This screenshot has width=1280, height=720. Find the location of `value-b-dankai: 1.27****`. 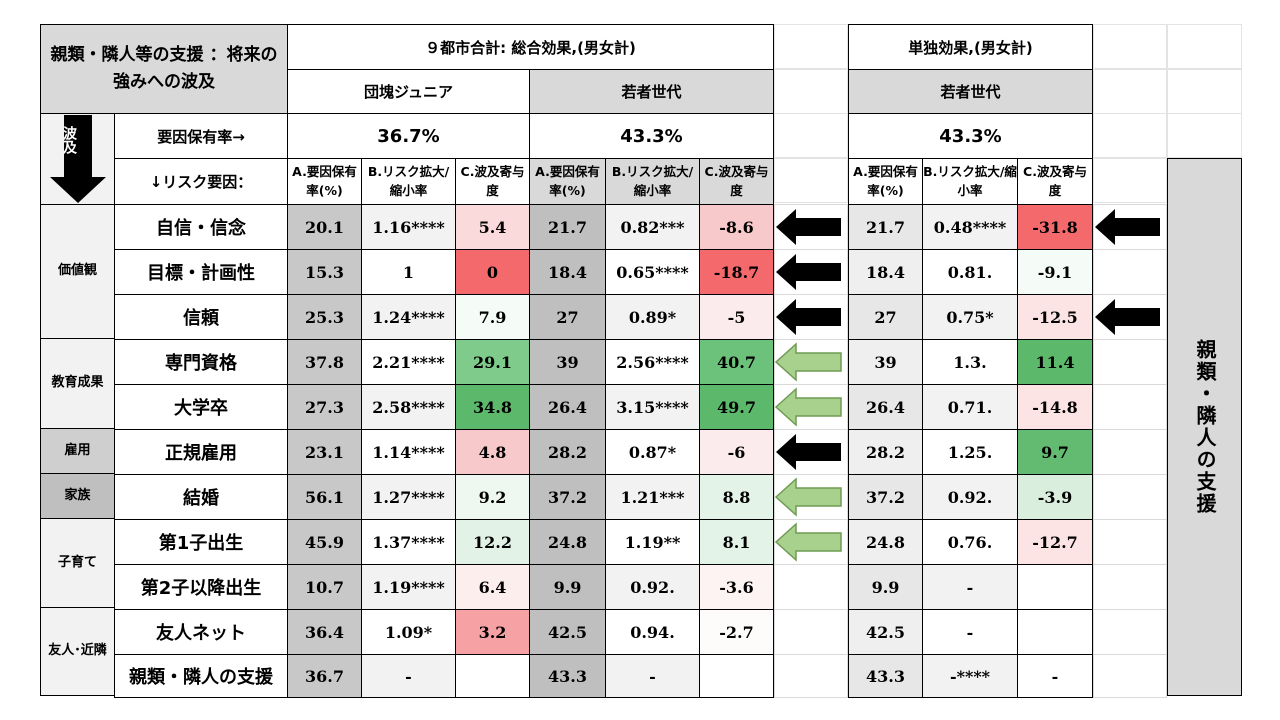

value-b-dankai: 1.27**** is located at coordinates (408, 497).